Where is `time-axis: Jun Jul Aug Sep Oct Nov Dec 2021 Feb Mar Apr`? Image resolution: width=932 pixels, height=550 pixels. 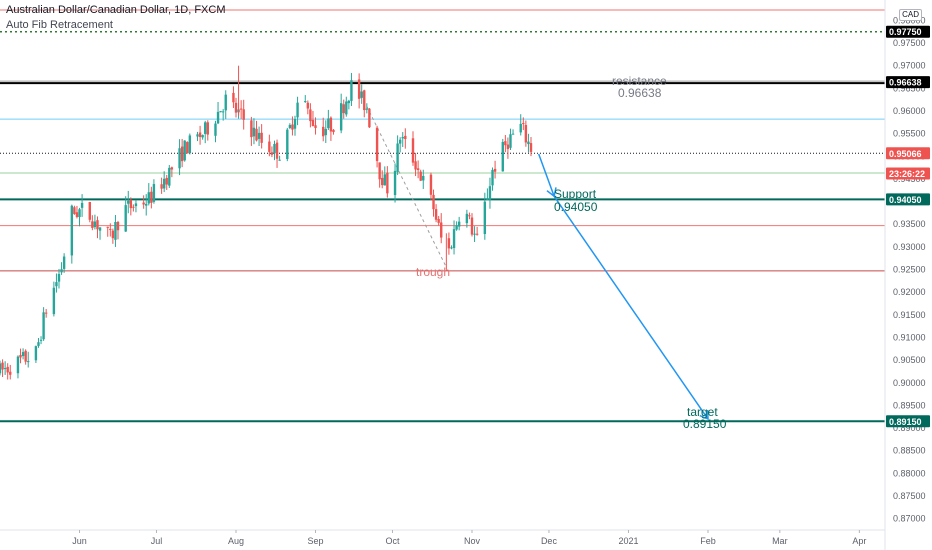
time-axis: Jun Jul Aug Sep Oct Nov Dec 2021 Feb Mar Apr is located at coordinates (442, 537).